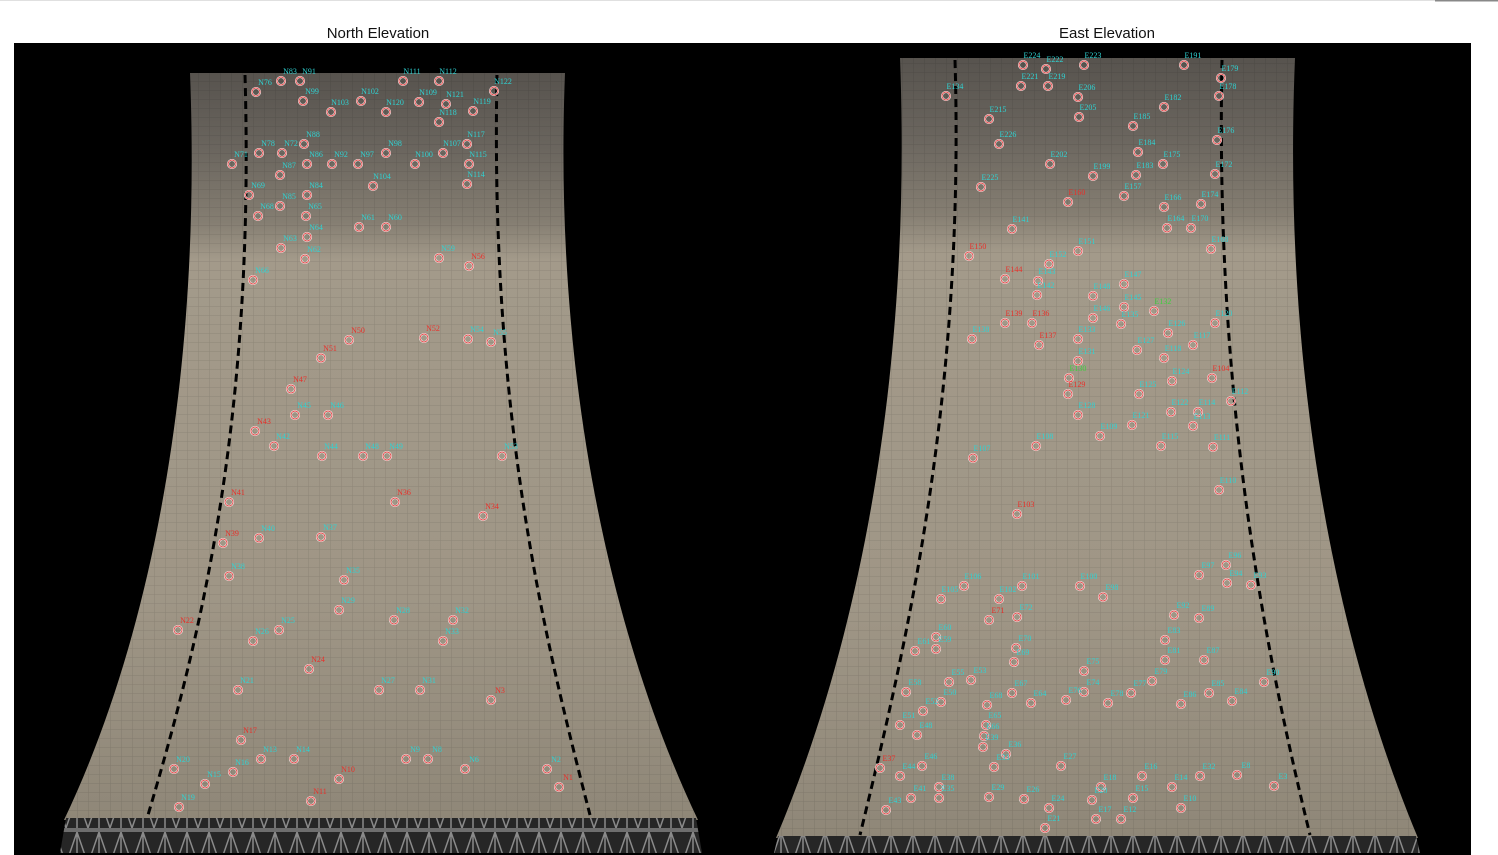 This screenshot has width=1498, height=855. What do you see at coordinates (1133, 297) in the screenshot?
I see `marker-label: E145` at bounding box center [1133, 297].